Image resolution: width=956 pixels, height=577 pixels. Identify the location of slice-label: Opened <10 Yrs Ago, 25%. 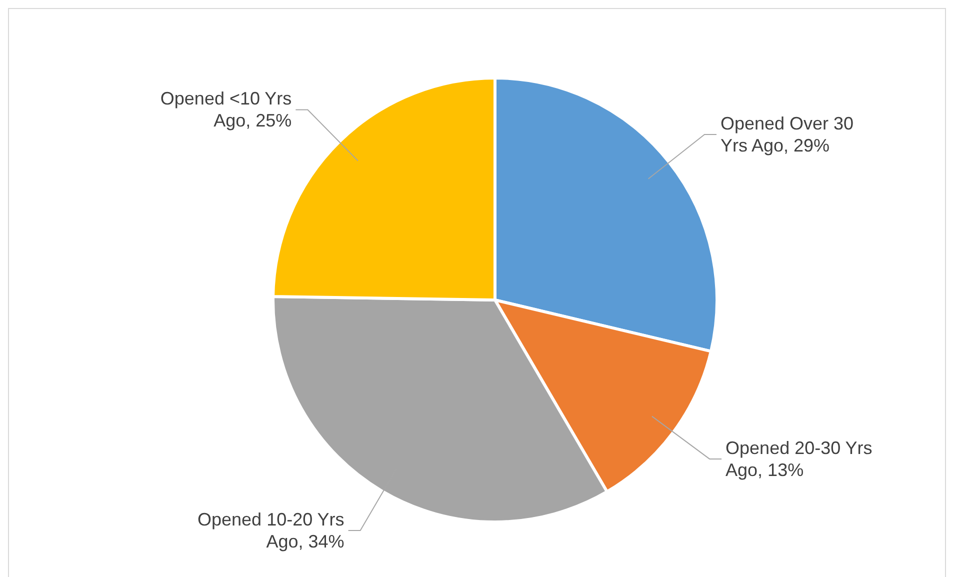
(226, 109).